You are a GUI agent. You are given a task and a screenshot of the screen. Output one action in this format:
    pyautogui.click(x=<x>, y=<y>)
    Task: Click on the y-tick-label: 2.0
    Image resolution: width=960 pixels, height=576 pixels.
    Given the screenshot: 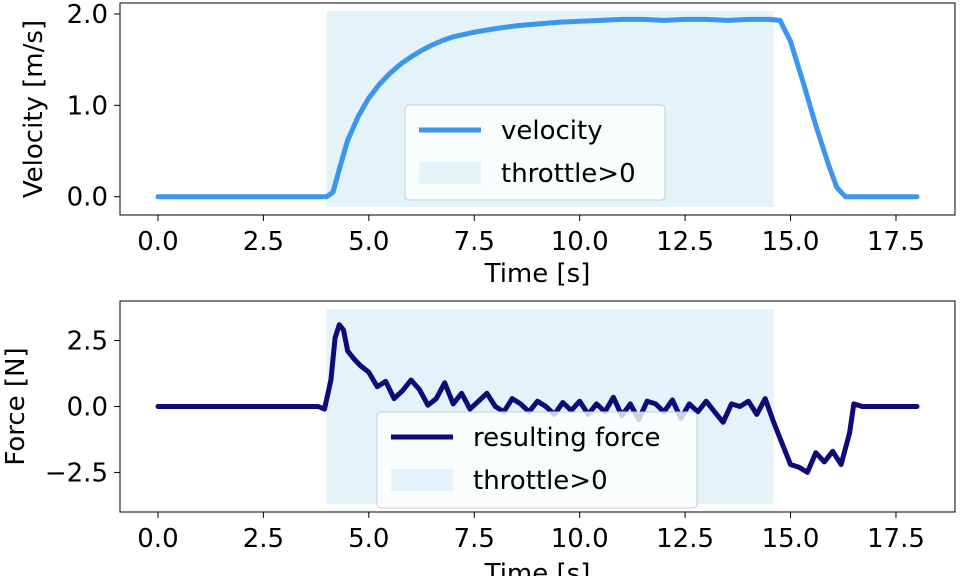 What is the action you would take?
    pyautogui.click(x=87, y=15)
    